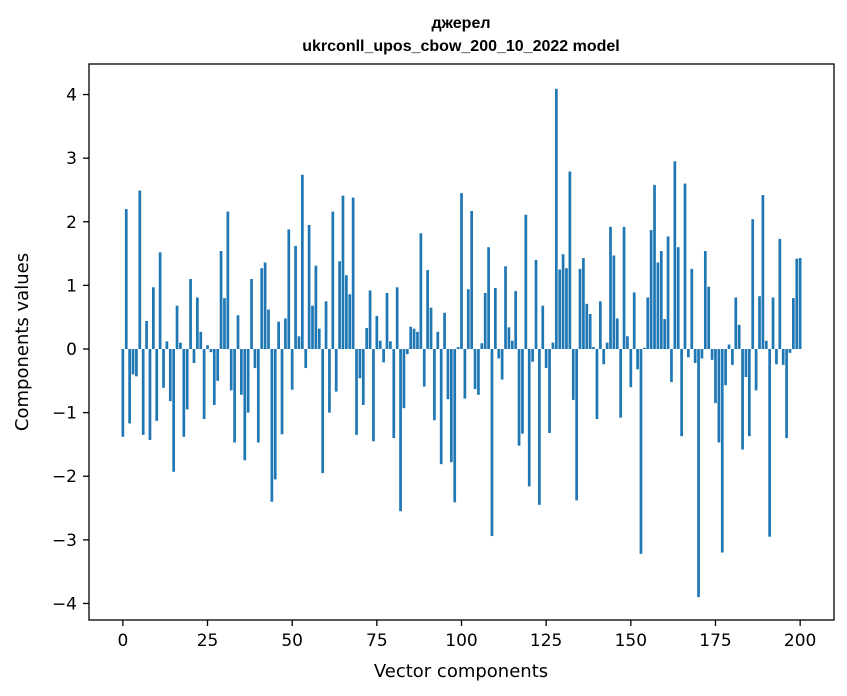  Describe the element at coordinates (800, 641) in the screenshot. I see `x-tick-label: 200` at that location.